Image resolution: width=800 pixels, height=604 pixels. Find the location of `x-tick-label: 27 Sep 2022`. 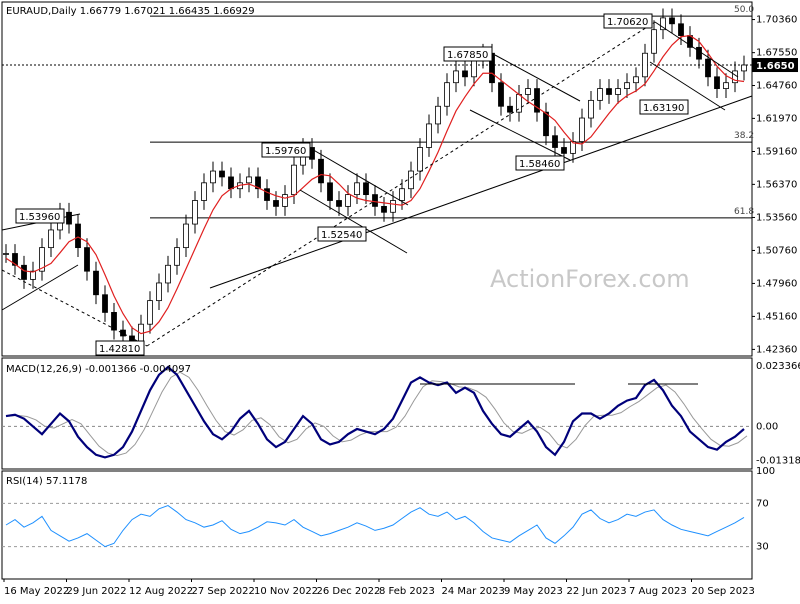

x-tick-label: 27 Sep 2022 is located at coordinates (223, 591).